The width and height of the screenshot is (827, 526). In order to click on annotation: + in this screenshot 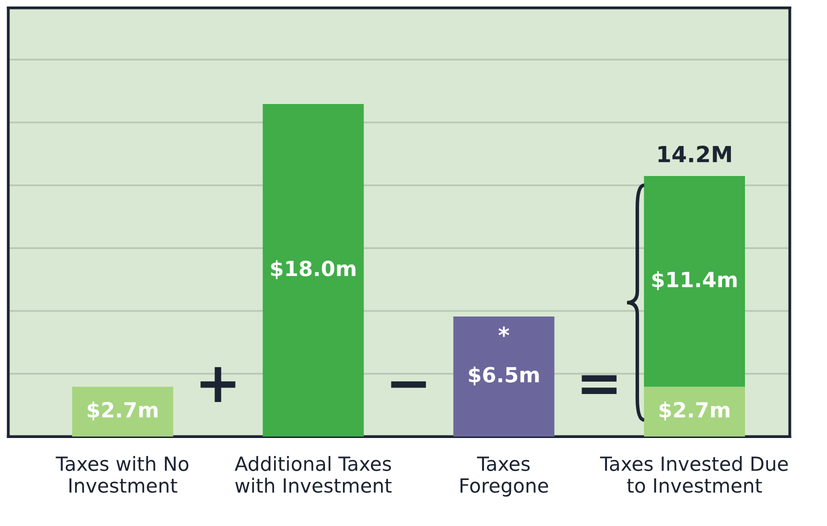, I will do `click(218, 384)`.